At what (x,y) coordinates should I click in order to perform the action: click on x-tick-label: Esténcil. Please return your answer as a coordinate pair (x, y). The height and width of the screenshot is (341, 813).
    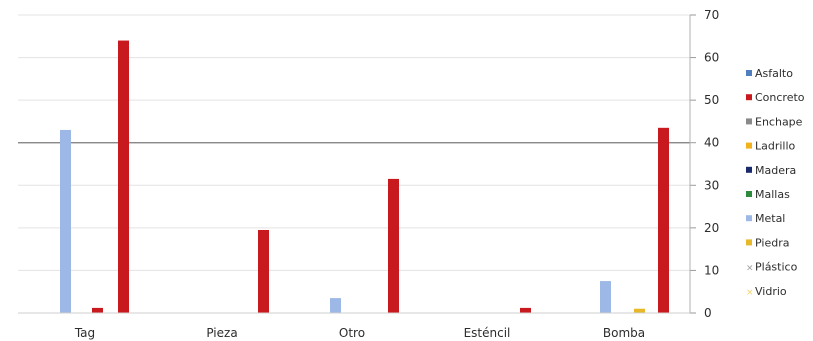
    Looking at the image, I should click on (487, 333).